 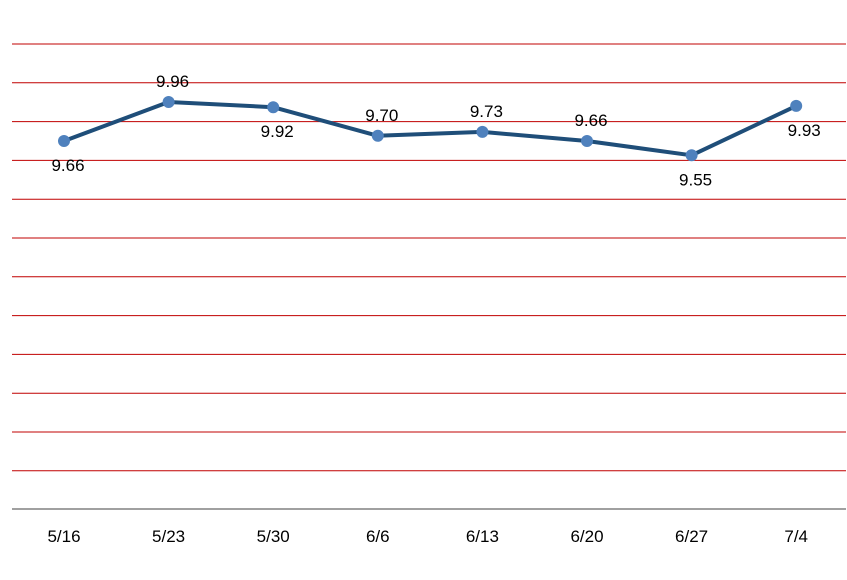 What do you see at coordinates (586, 536) in the screenshot?
I see `x-tick-label: 6/20` at bounding box center [586, 536].